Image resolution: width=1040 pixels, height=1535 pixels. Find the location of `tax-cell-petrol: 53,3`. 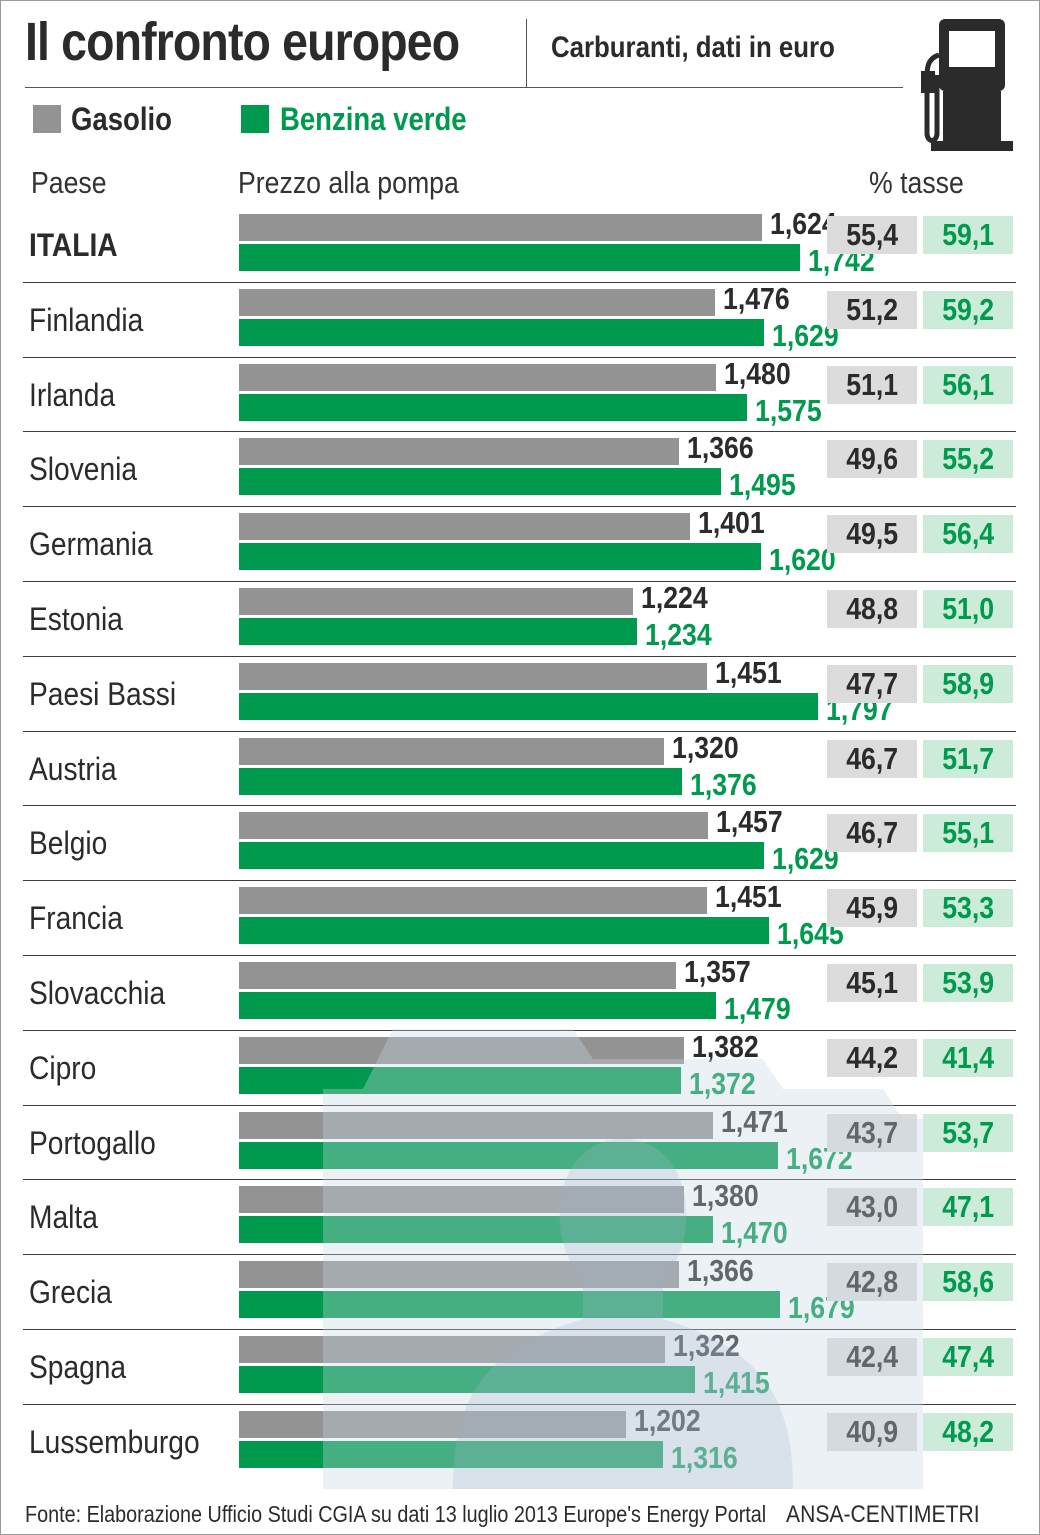

tax-cell-petrol: 53,3 is located at coordinates (968, 908).